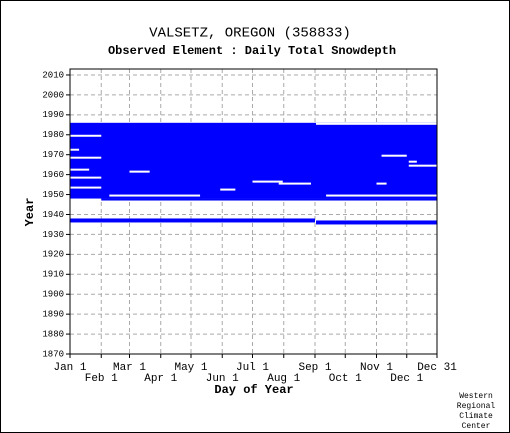 The width and height of the screenshot is (510, 433). What do you see at coordinates (222, 379) in the screenshot?
I see `x-tick-label: Jun 1` at bounding box center [222, 379].